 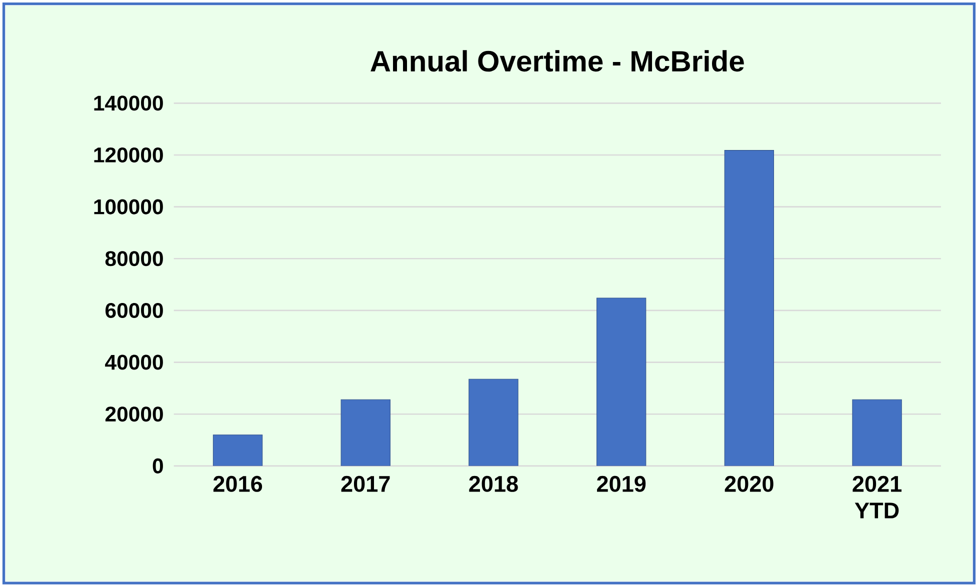 I want to click on y-tick-label: 40000, so click(x=134, y=362).